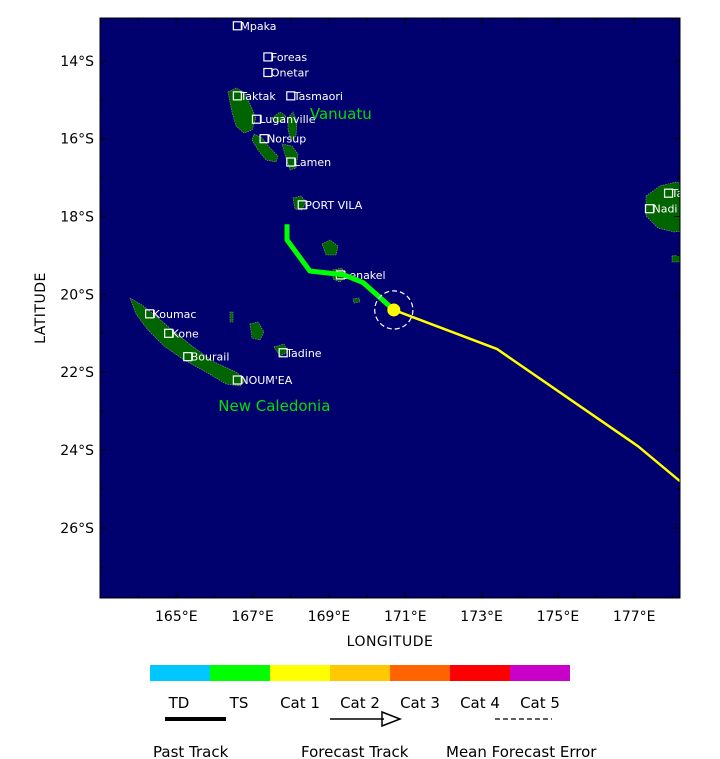 The height and width of the screenshot is (759, 720). I want to click on place-label: Luganville, so click(287, 119).